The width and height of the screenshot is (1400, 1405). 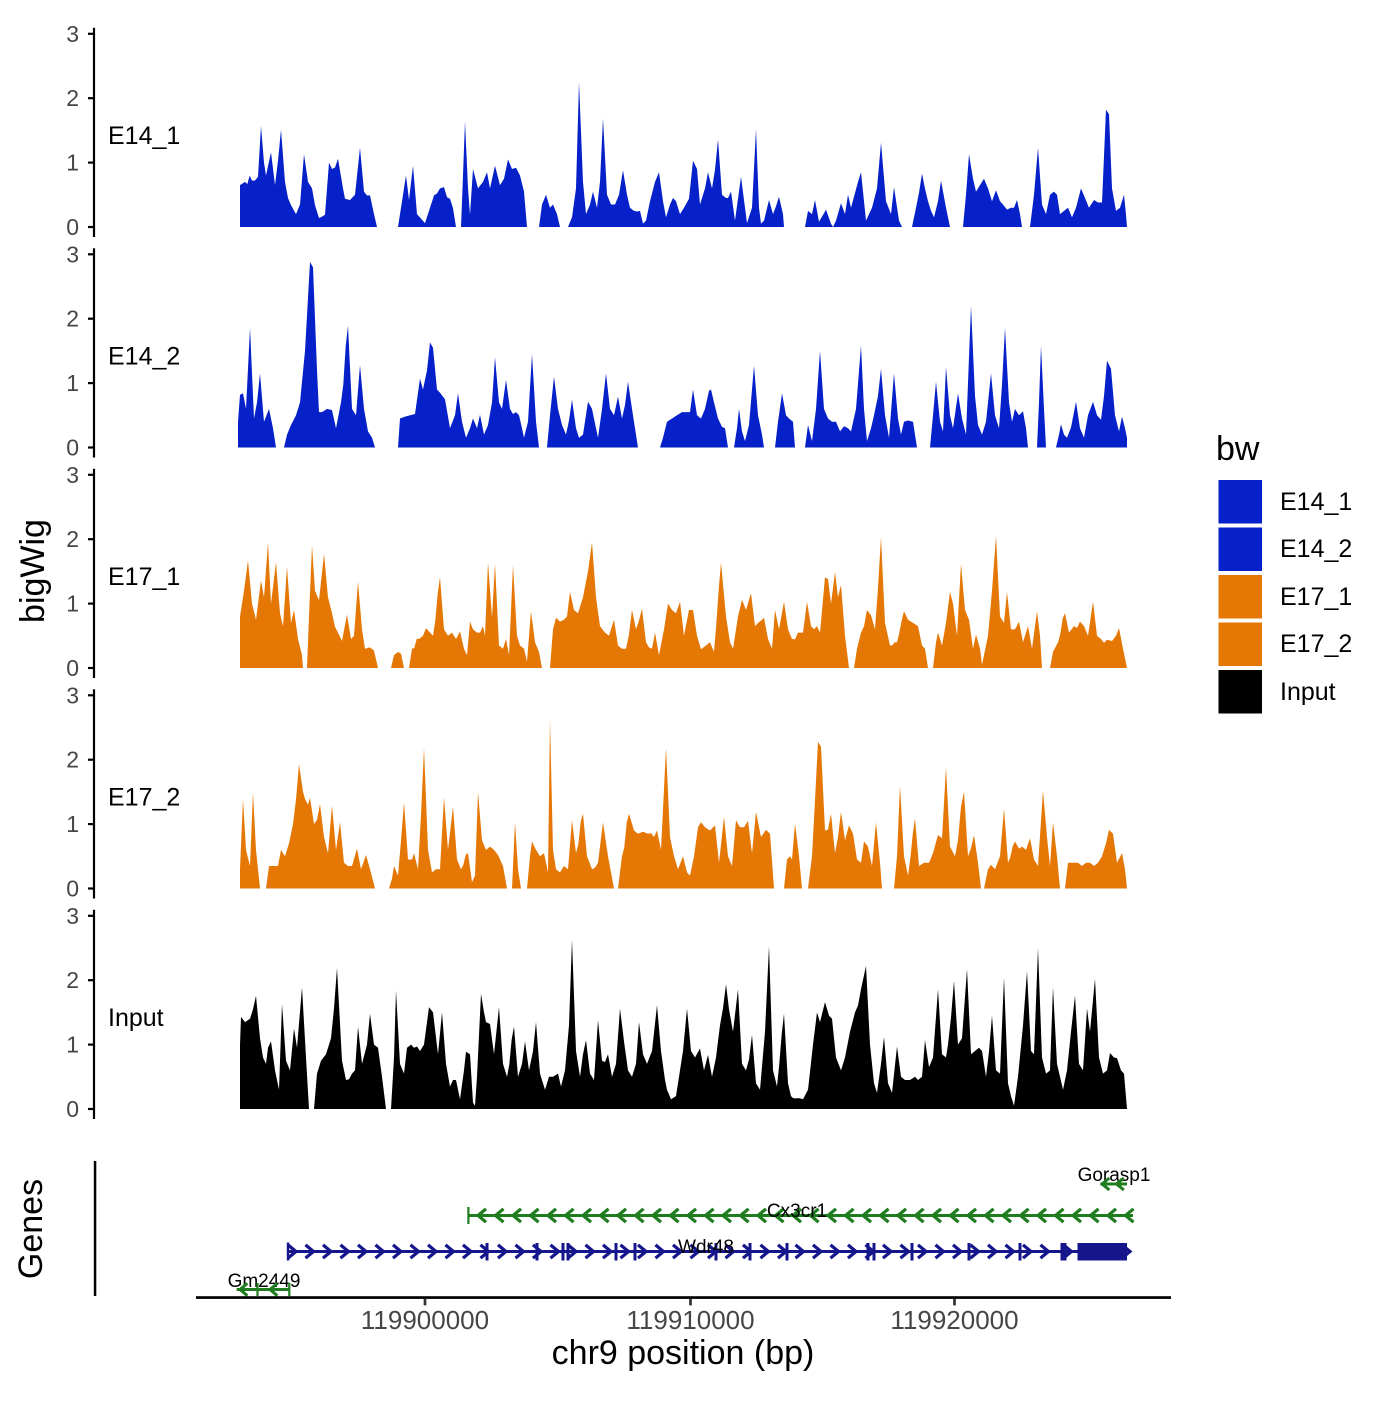 I want to click on svg-text: Cx3cr1, so click(x=797, y=1211).